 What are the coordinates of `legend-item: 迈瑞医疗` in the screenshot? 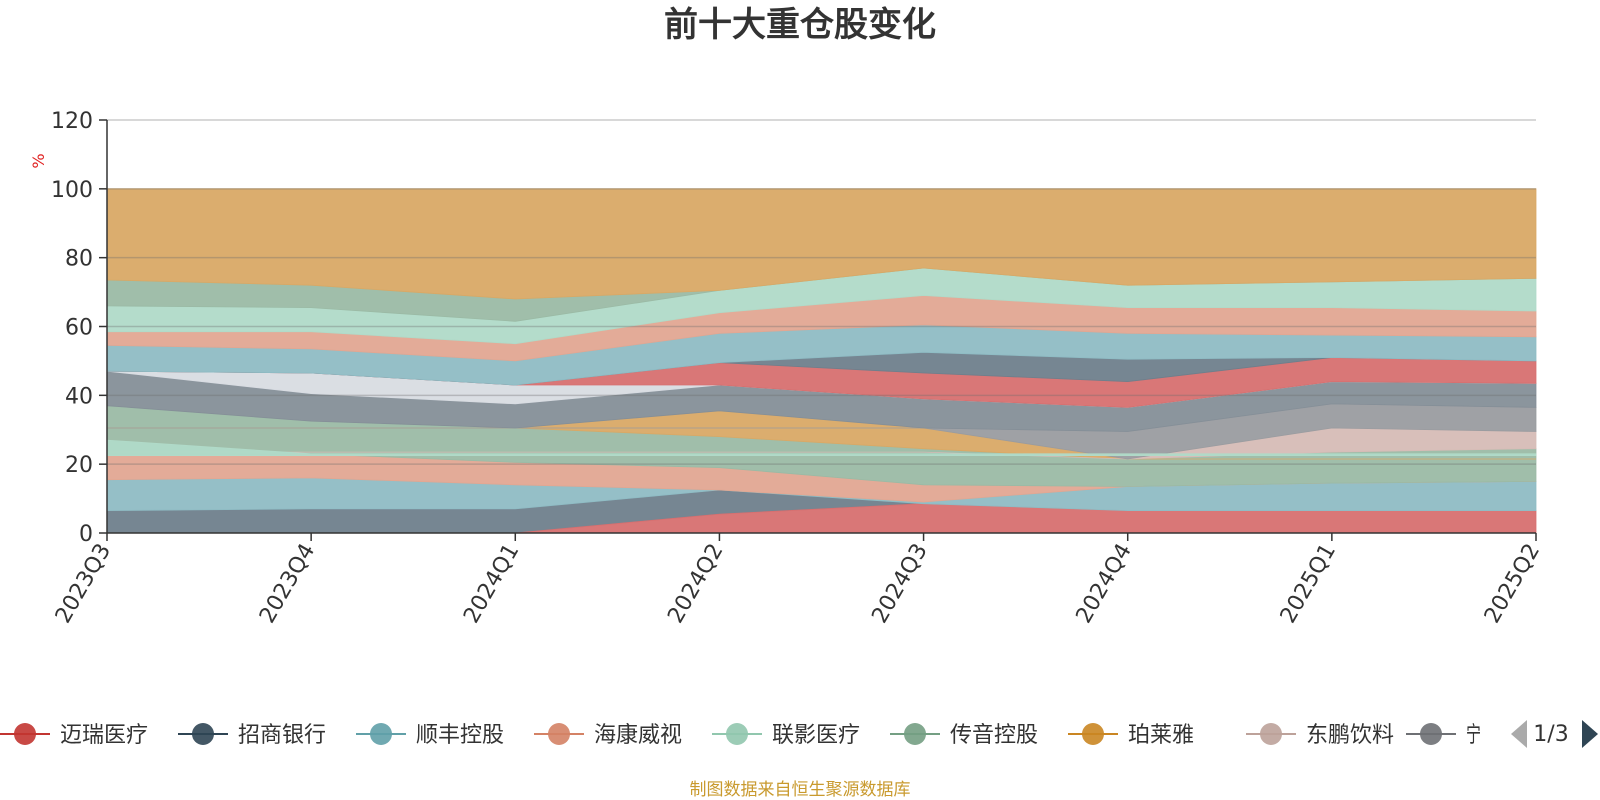 It's located at (74, 735).